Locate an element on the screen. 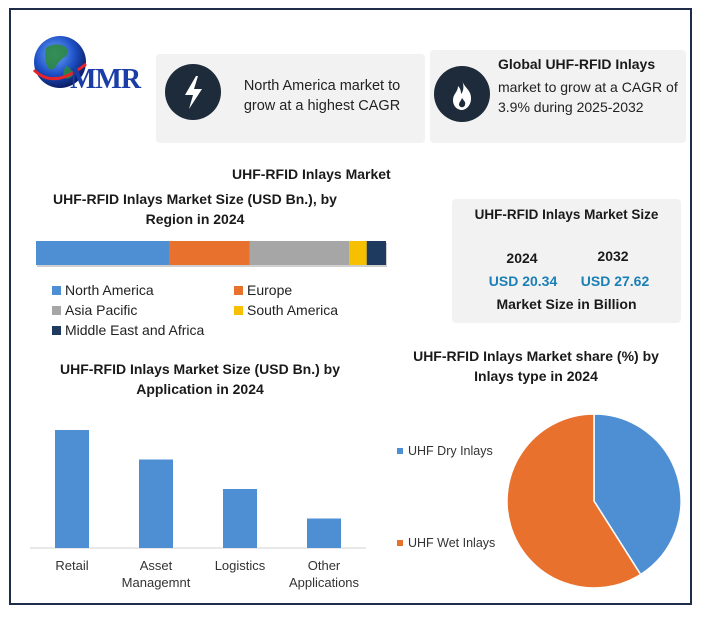 This screenshot has height=617, width=703. tick-label-asset-managemnt: Managemnt is located at coordinates (156, 582).